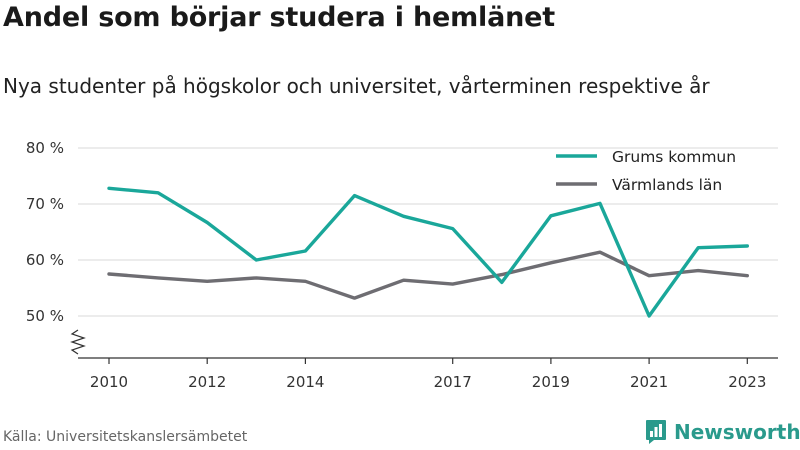  I want to click on x-tick-label: 2019, so click(551, 382).